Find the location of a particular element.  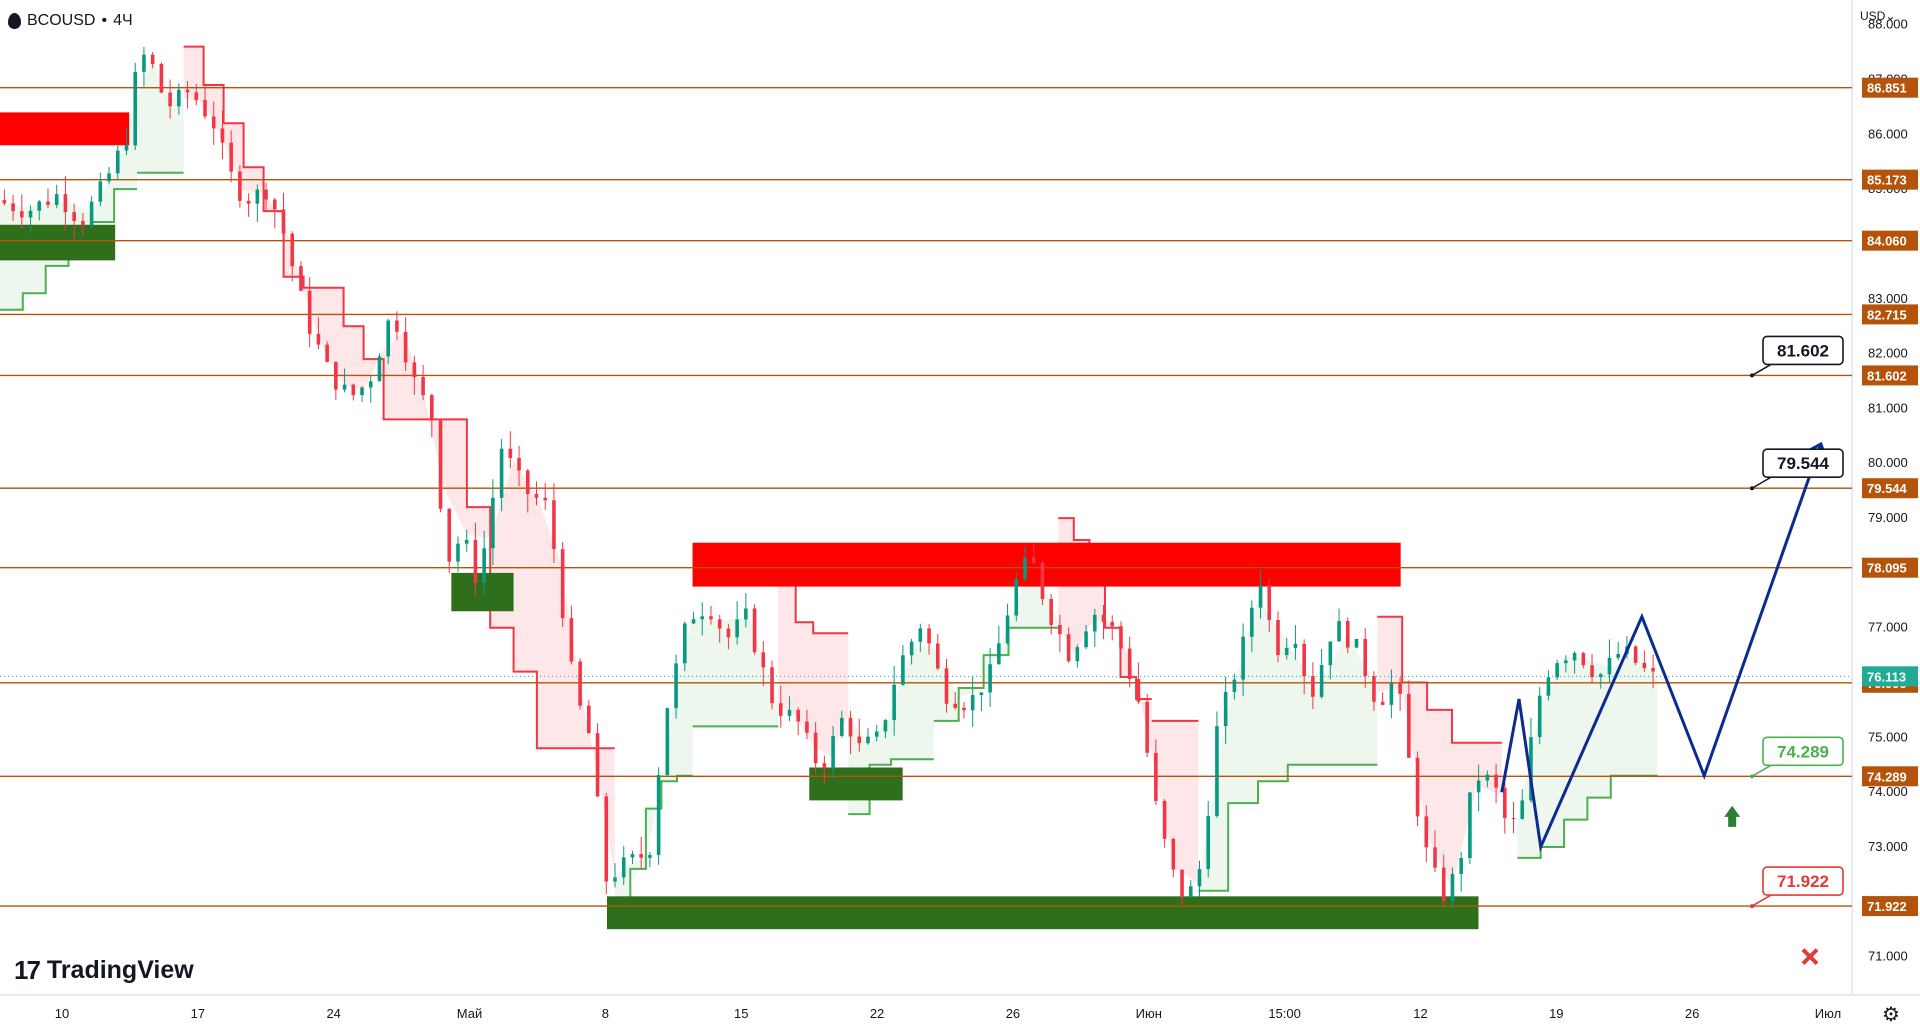

time-tick-6: 22 is located at coordinates (877, 1013).